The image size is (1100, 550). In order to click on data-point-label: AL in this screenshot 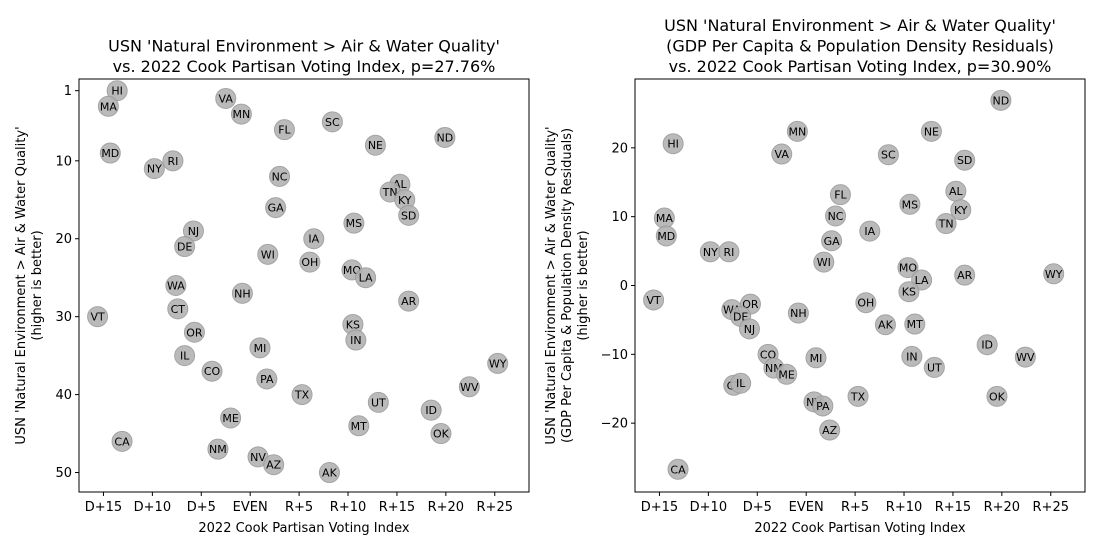, I will do `click(956, 191)`.